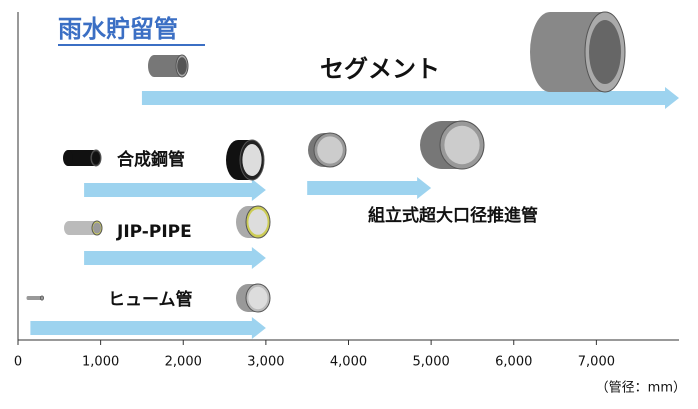  I want to click on range-label: セグメント, so click(380, 69).